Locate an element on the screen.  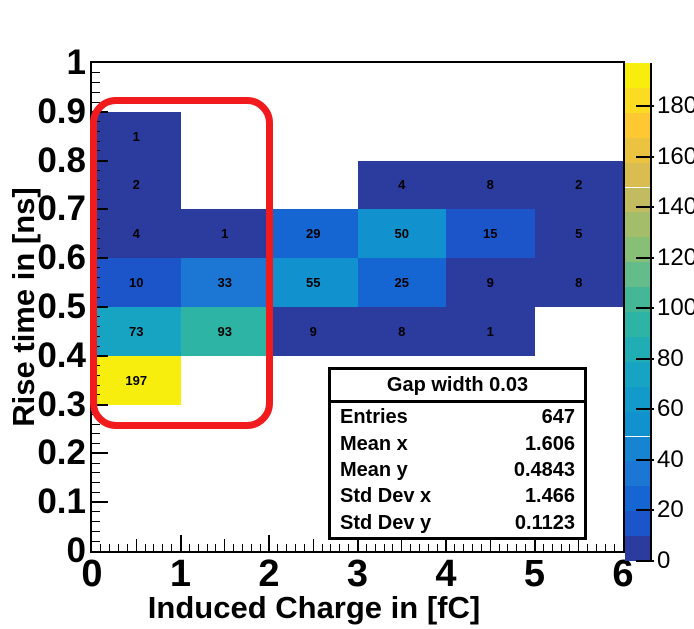
stat-label: Mean y is located at coordinates (374, 469).